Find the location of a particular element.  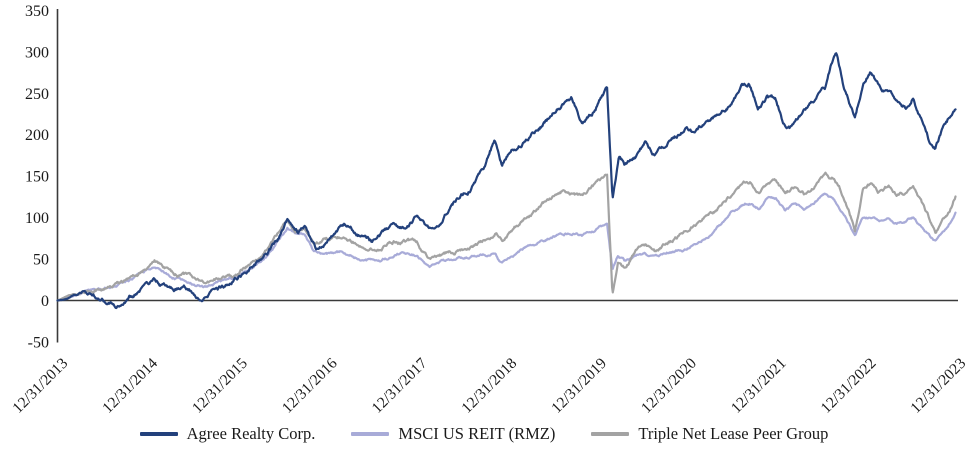

x-axis-tick-label: 12/31/2022 is located at coordinates (849, 386).